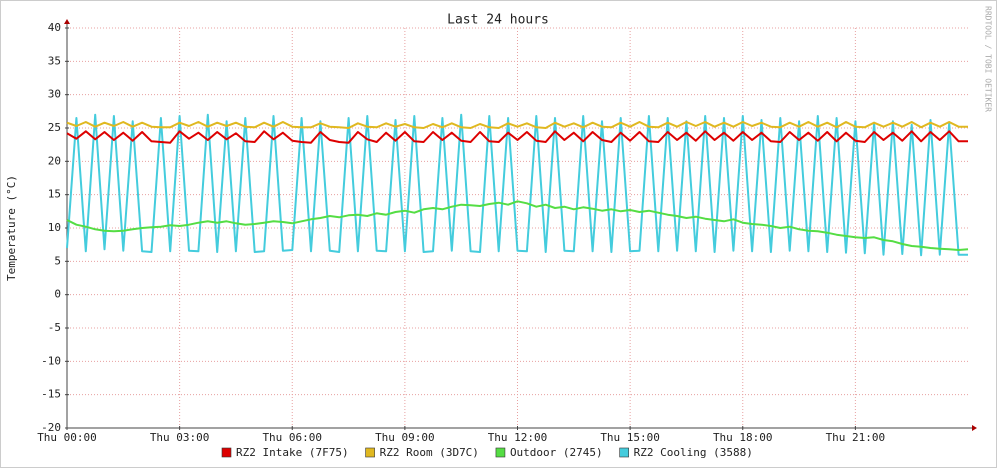  I want to click on y-tick-label: -20, so click(51, 427).